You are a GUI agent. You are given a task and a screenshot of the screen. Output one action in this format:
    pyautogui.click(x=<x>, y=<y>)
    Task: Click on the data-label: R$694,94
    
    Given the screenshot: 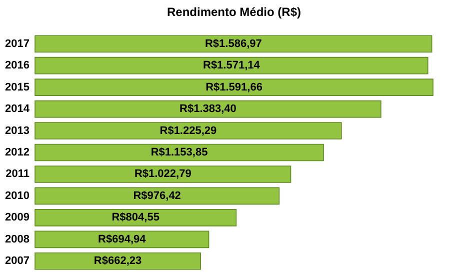 What is the action you would take?
    pyautogui.click(x=122, y=239)
    